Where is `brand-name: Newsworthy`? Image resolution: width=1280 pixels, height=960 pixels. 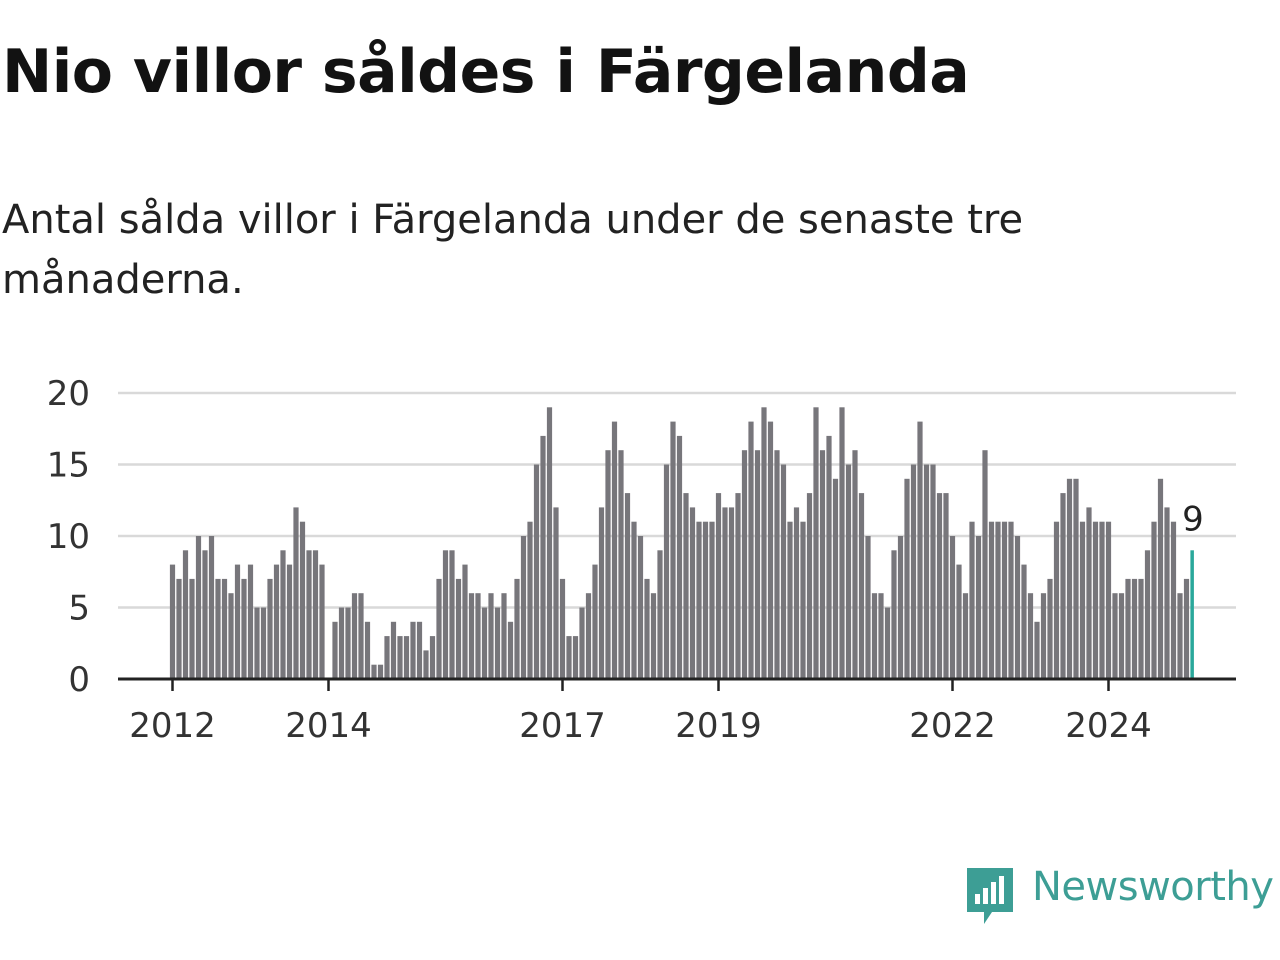
brand-name: Newsworthy is located at coordinates (1153, 887).